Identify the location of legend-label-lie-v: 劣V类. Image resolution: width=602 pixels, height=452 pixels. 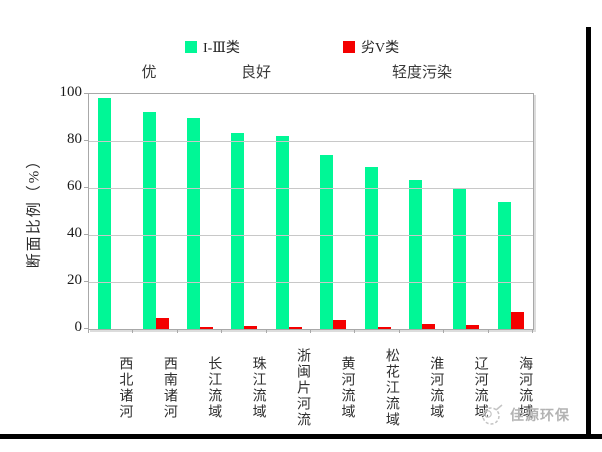
(380, 48).